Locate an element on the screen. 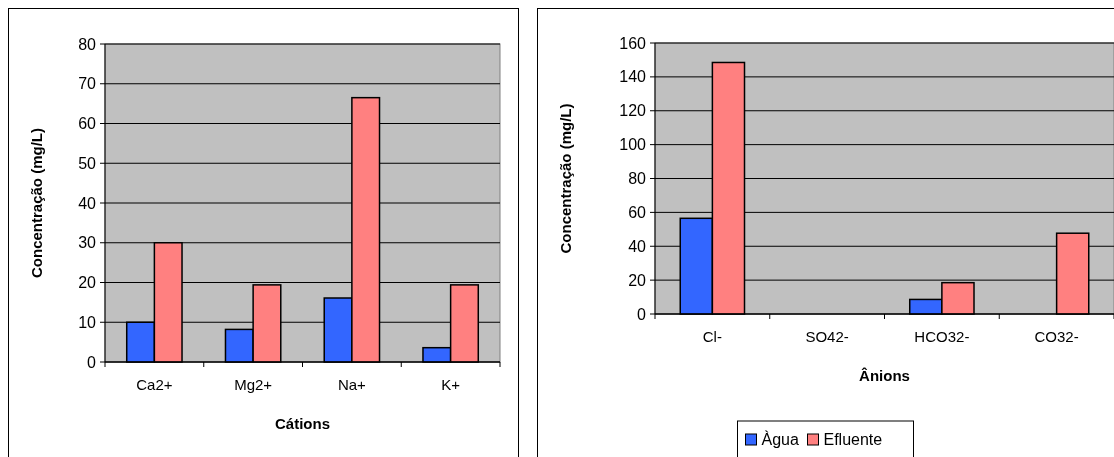 The image size is (1114, 457). y-tick-label: 10 is located at coordinates (87, 322).